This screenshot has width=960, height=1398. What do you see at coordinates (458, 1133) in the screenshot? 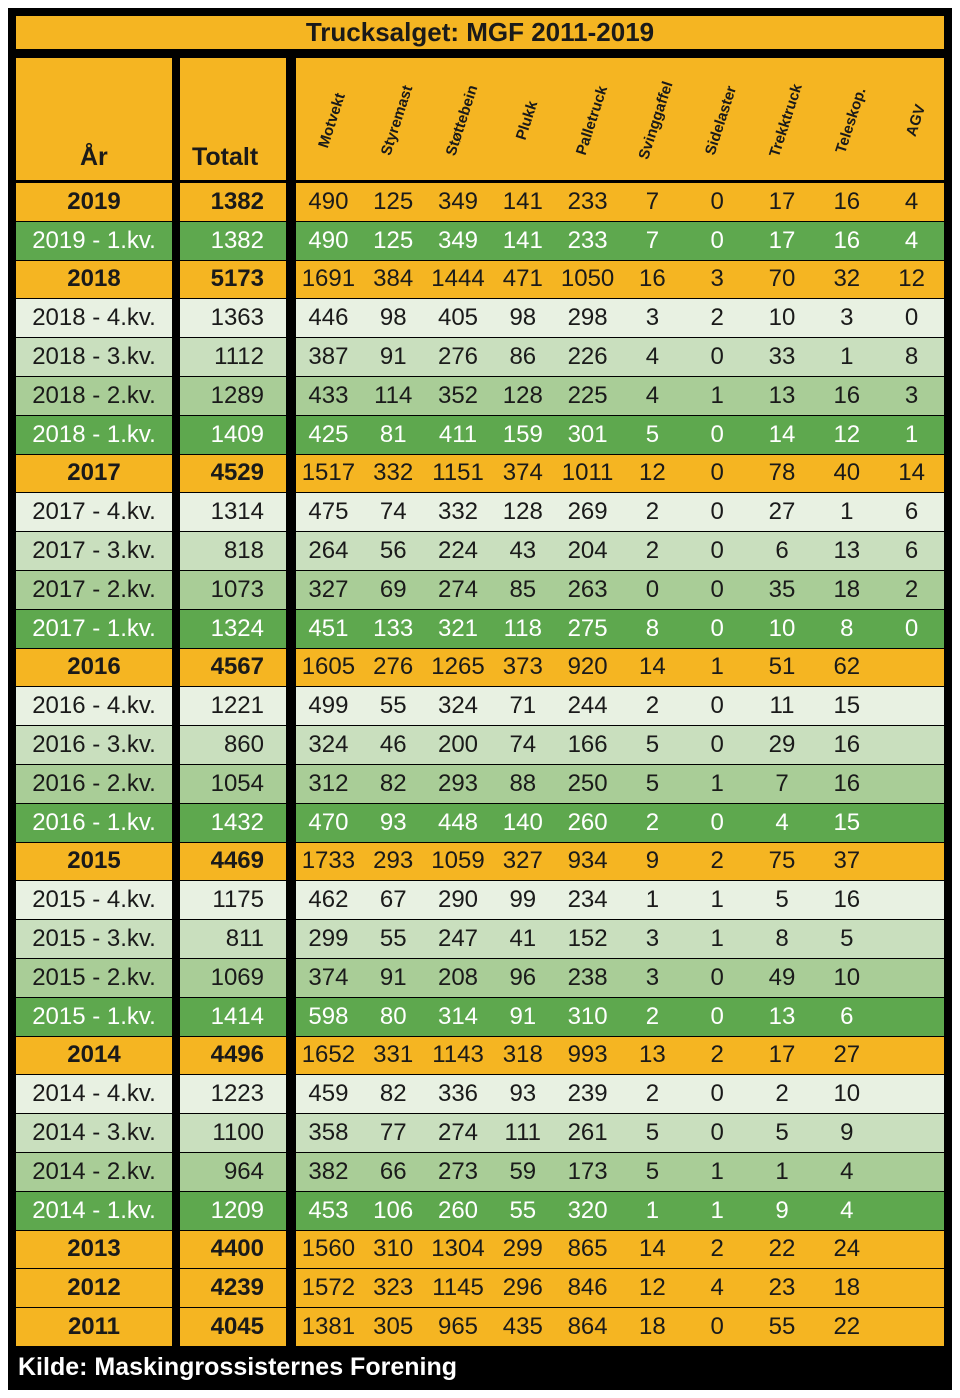
I see `table-cell: 274` at bounding box center [458, 1133].